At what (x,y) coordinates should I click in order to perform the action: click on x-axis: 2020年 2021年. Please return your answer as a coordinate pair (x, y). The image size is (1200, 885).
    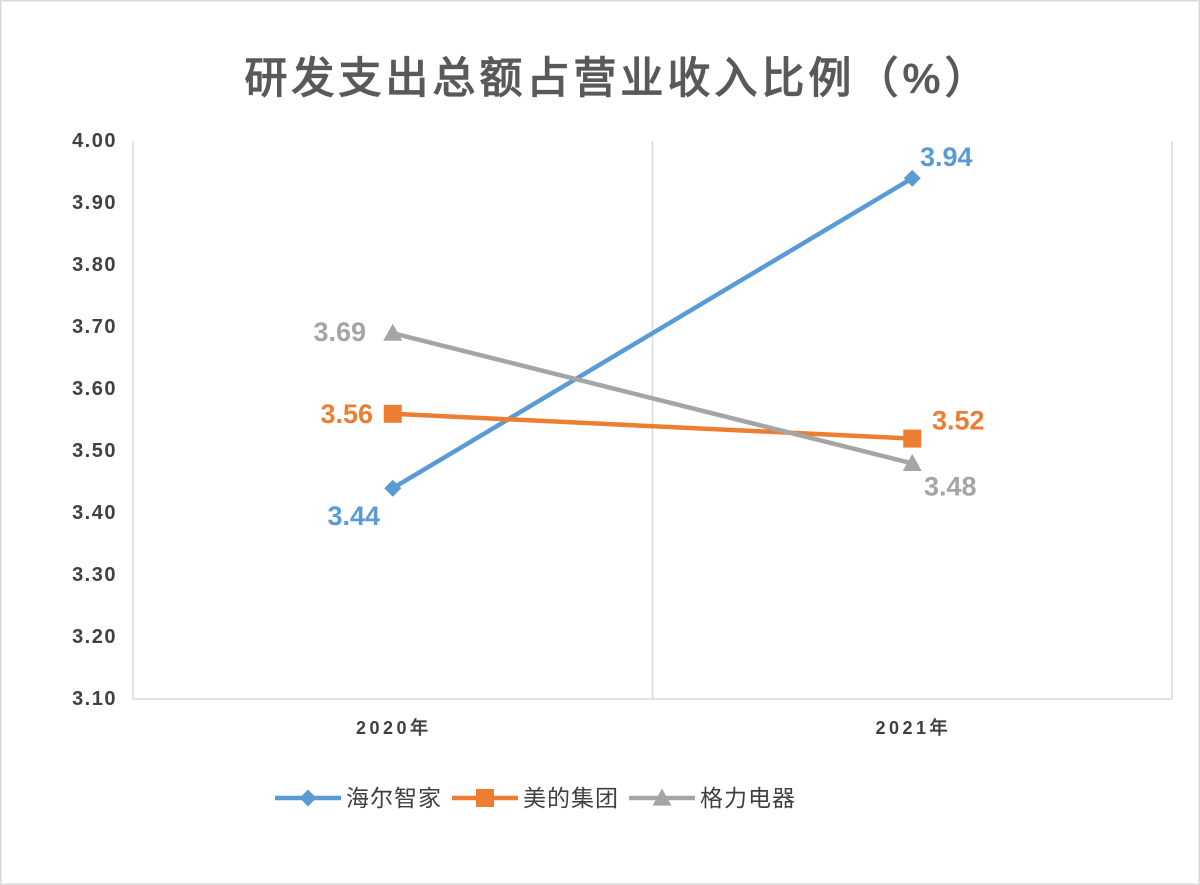
    Looking at the image, I should click on (653, 727).